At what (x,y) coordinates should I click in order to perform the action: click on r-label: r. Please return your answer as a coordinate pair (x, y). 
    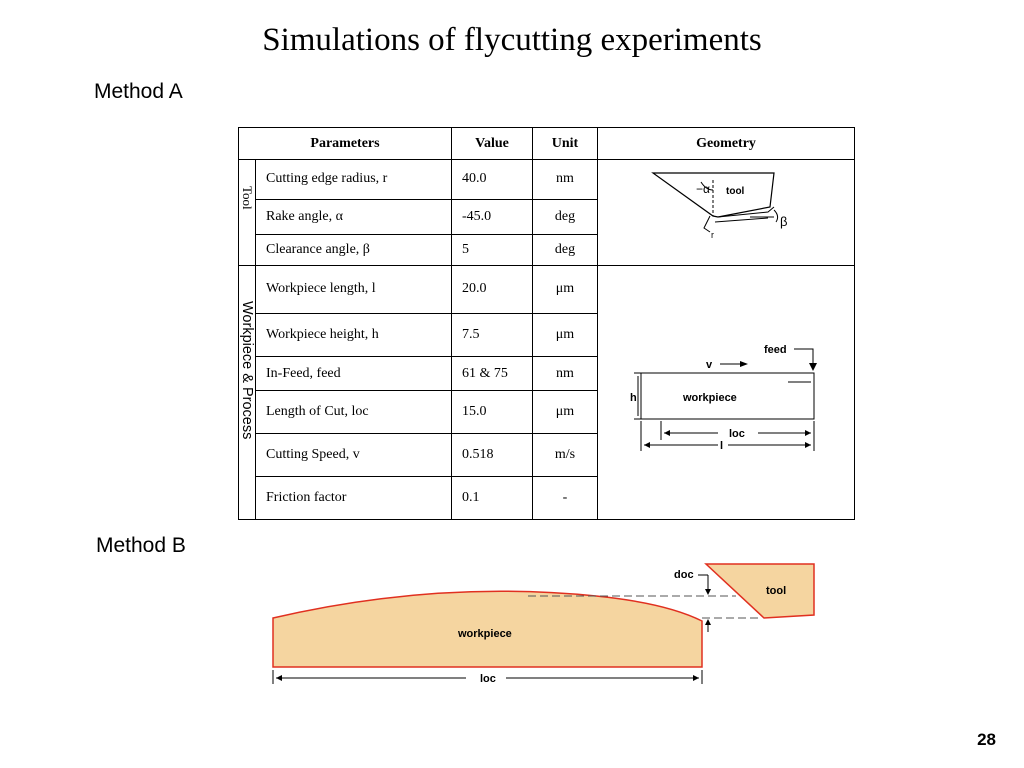
    Looking at the image, I should click on (712, 235).